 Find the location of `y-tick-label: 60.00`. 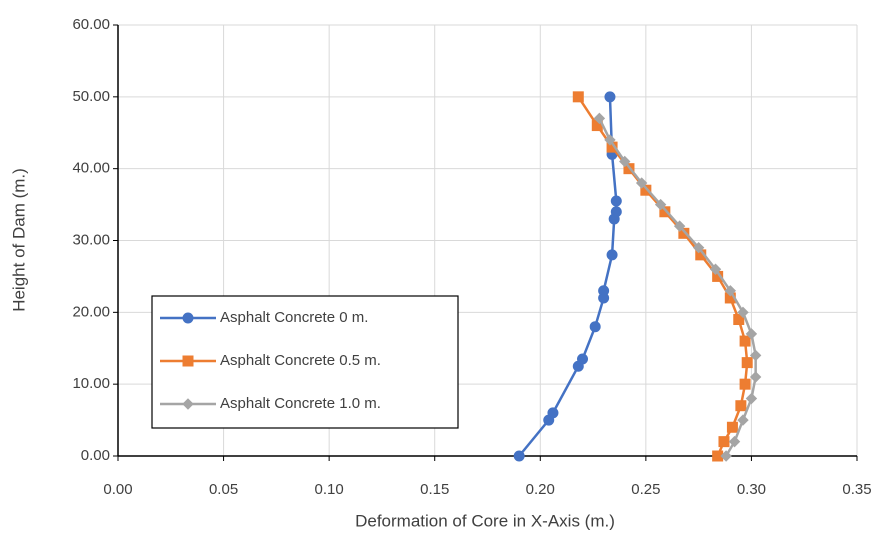

y-tick-label: 60.00 is located at coordinates (91, 24).